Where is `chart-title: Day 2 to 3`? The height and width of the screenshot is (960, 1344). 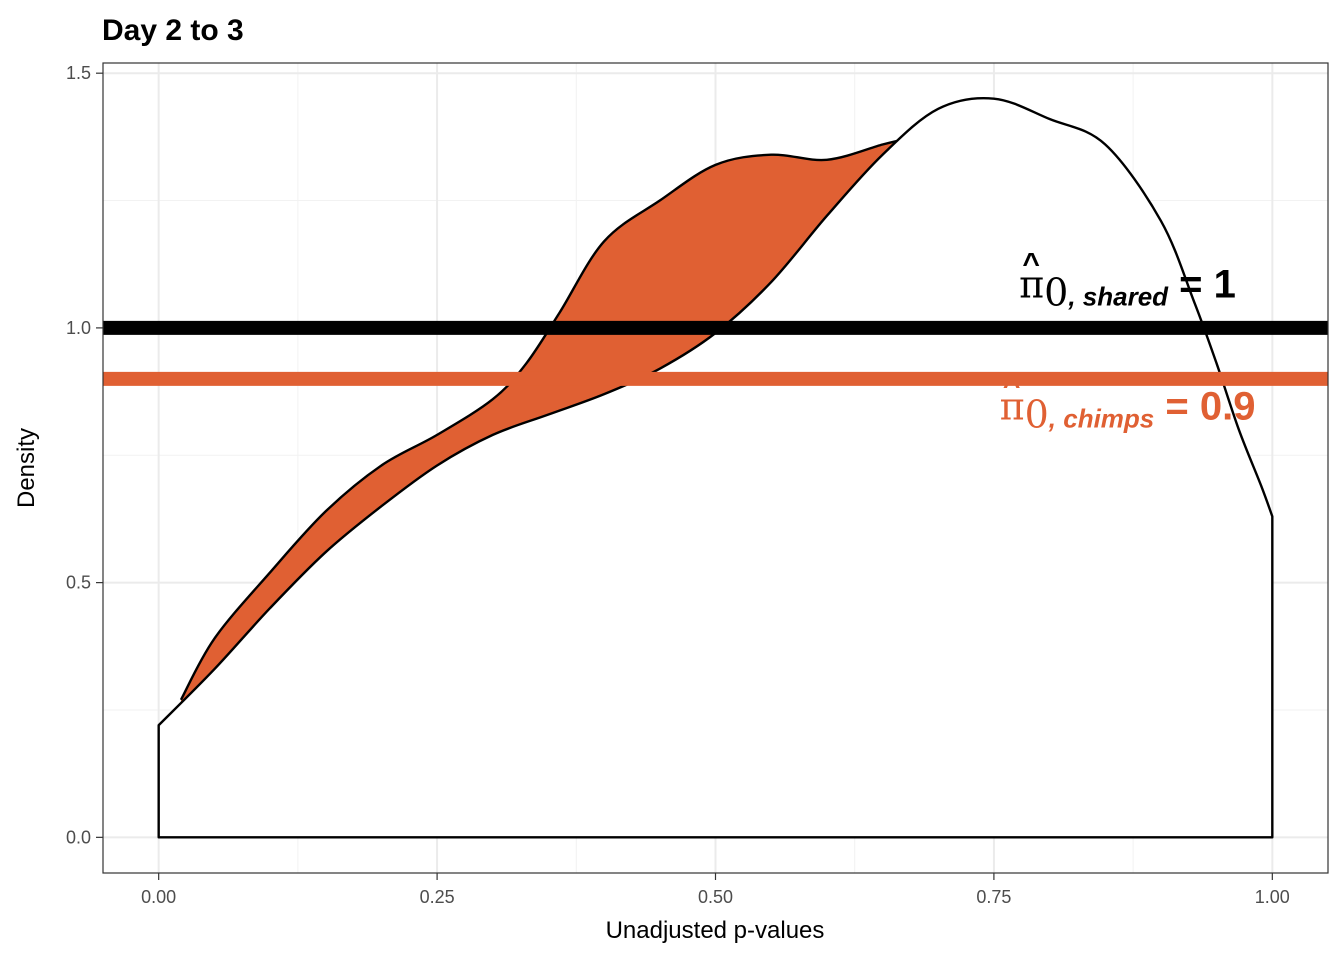 chart-title: Day 2 to 3 is located at coordinates (173, 30).